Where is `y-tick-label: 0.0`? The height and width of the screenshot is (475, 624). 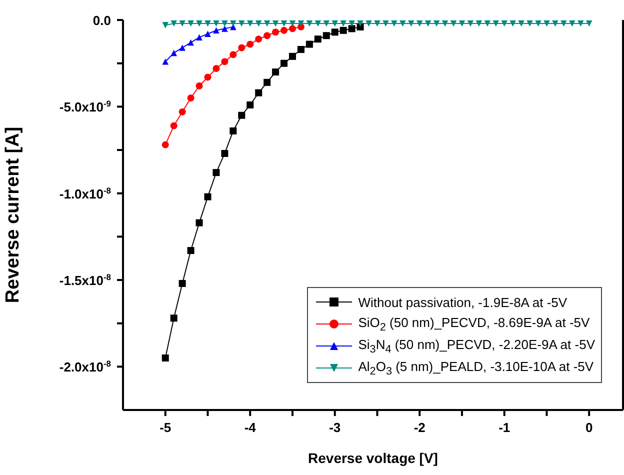
y-tick-label: 0.0 is located at coordinates (101, 20).